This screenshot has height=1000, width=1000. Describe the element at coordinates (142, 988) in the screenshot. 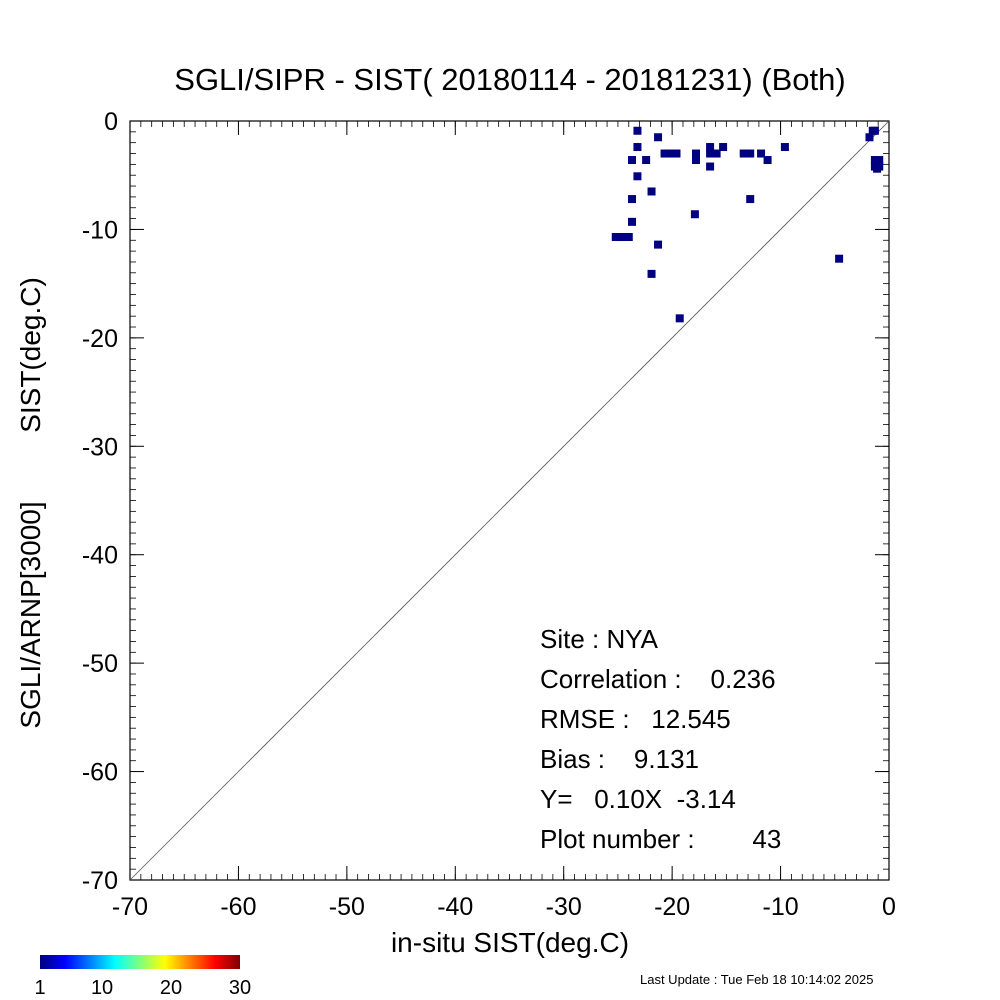

I see `colorbar-labels: 1 10 20 30` at that location.